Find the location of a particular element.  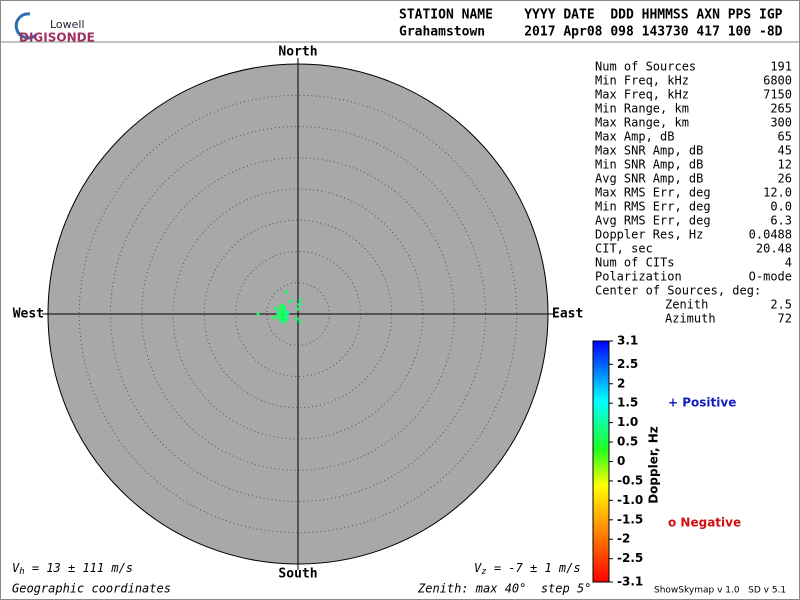

stat-label: Doppler Res, Hz is located at coordinates (649, 235).